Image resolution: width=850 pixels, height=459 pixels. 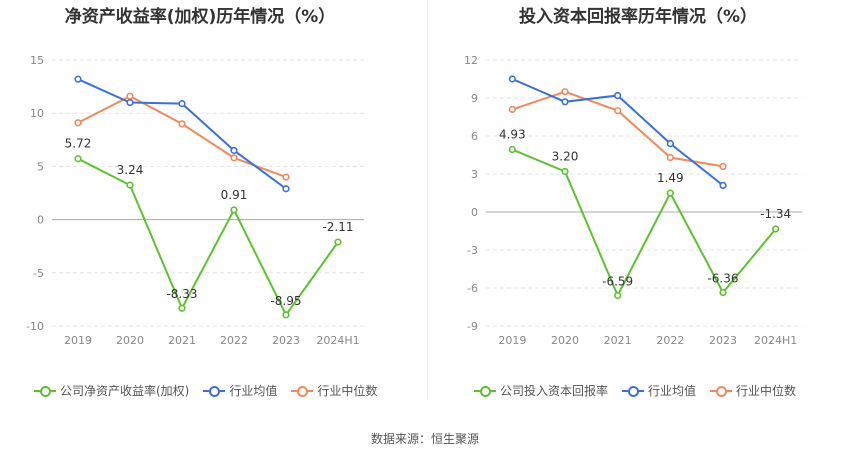 I want to click on legend-roe: 公司净资产收益率(加权) 行业均值 行业中位数, so click(x=212, y=390).